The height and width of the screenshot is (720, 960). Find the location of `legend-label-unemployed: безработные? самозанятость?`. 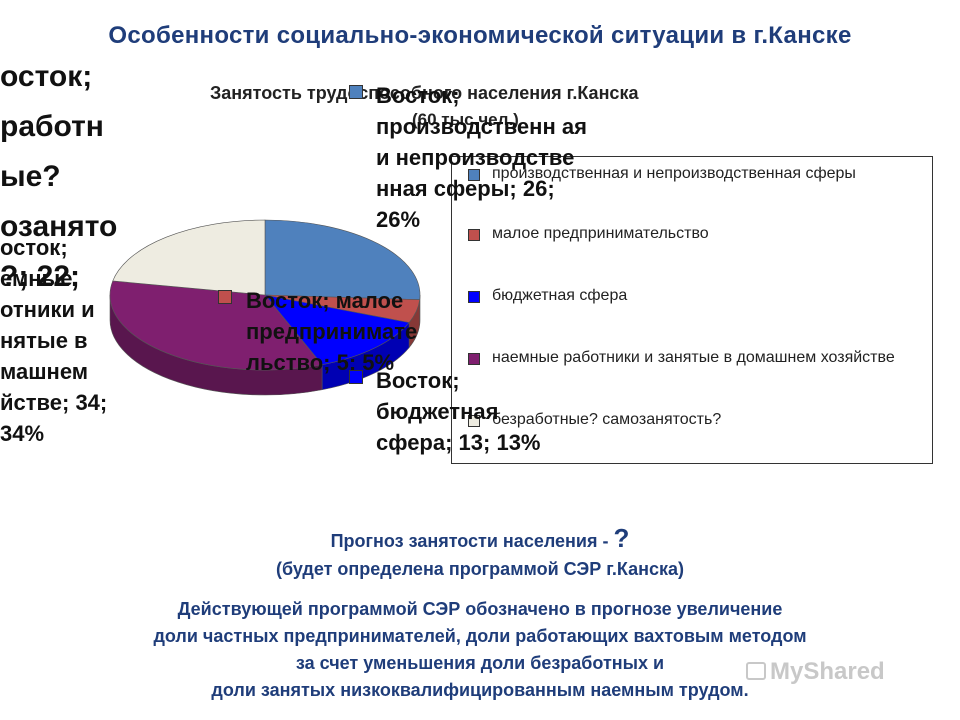

legend-label-unemployed: безработные? самозанятость? is located at coordinates (607, 419).